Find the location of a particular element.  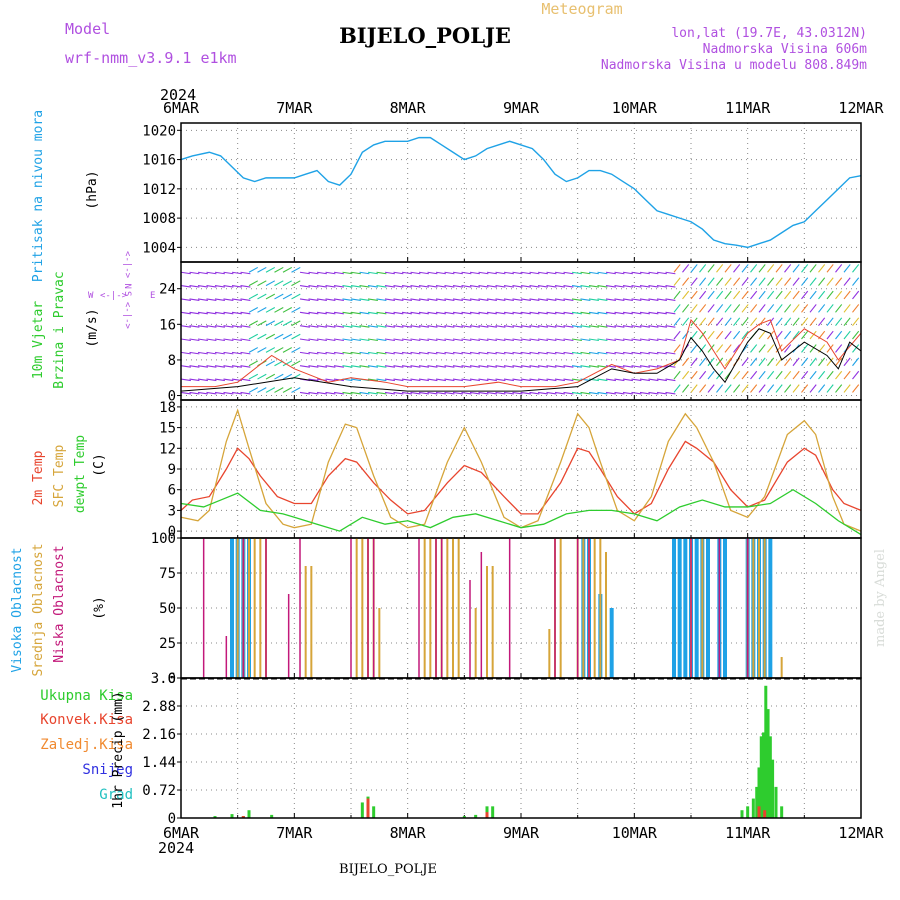

ytick-label: 75 is located at coordinates (167, 574).